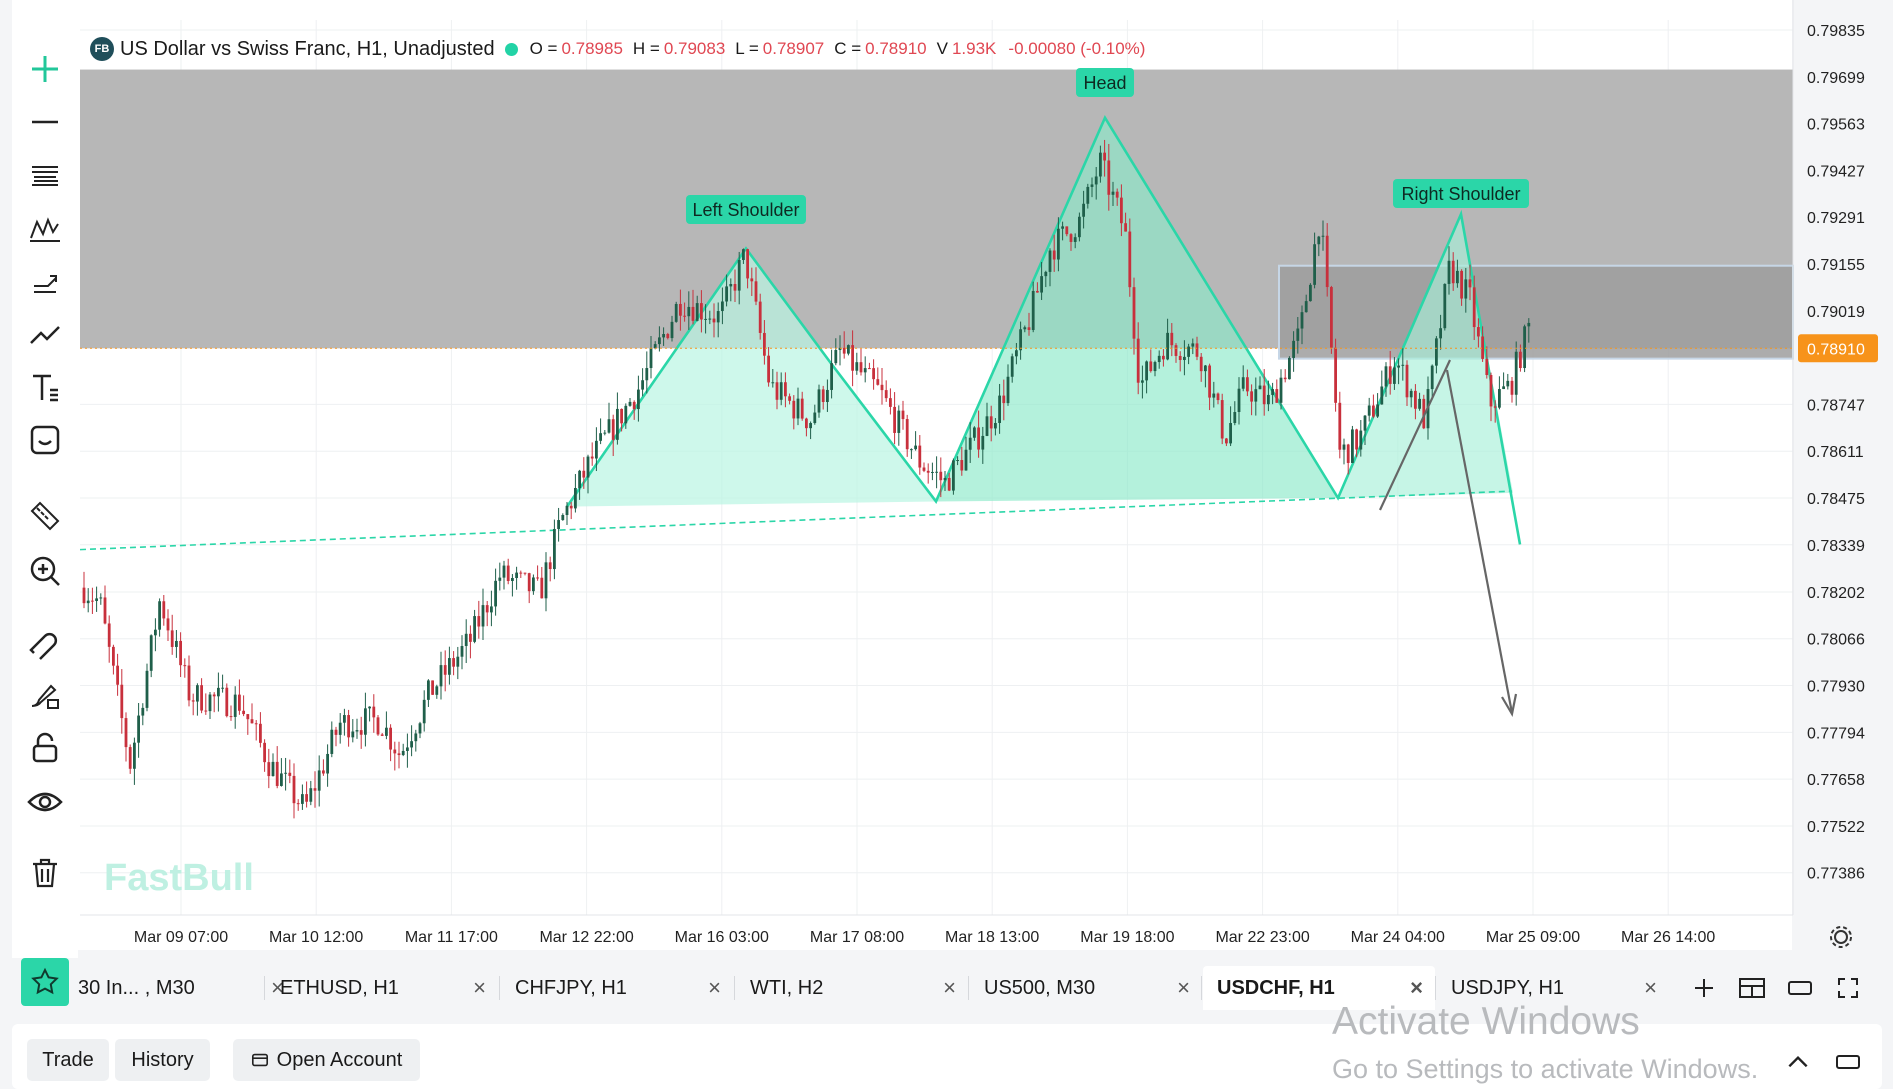 This screenshot has width=1893, height=1089. I want to click on magnet-icon, so click(45, 642).